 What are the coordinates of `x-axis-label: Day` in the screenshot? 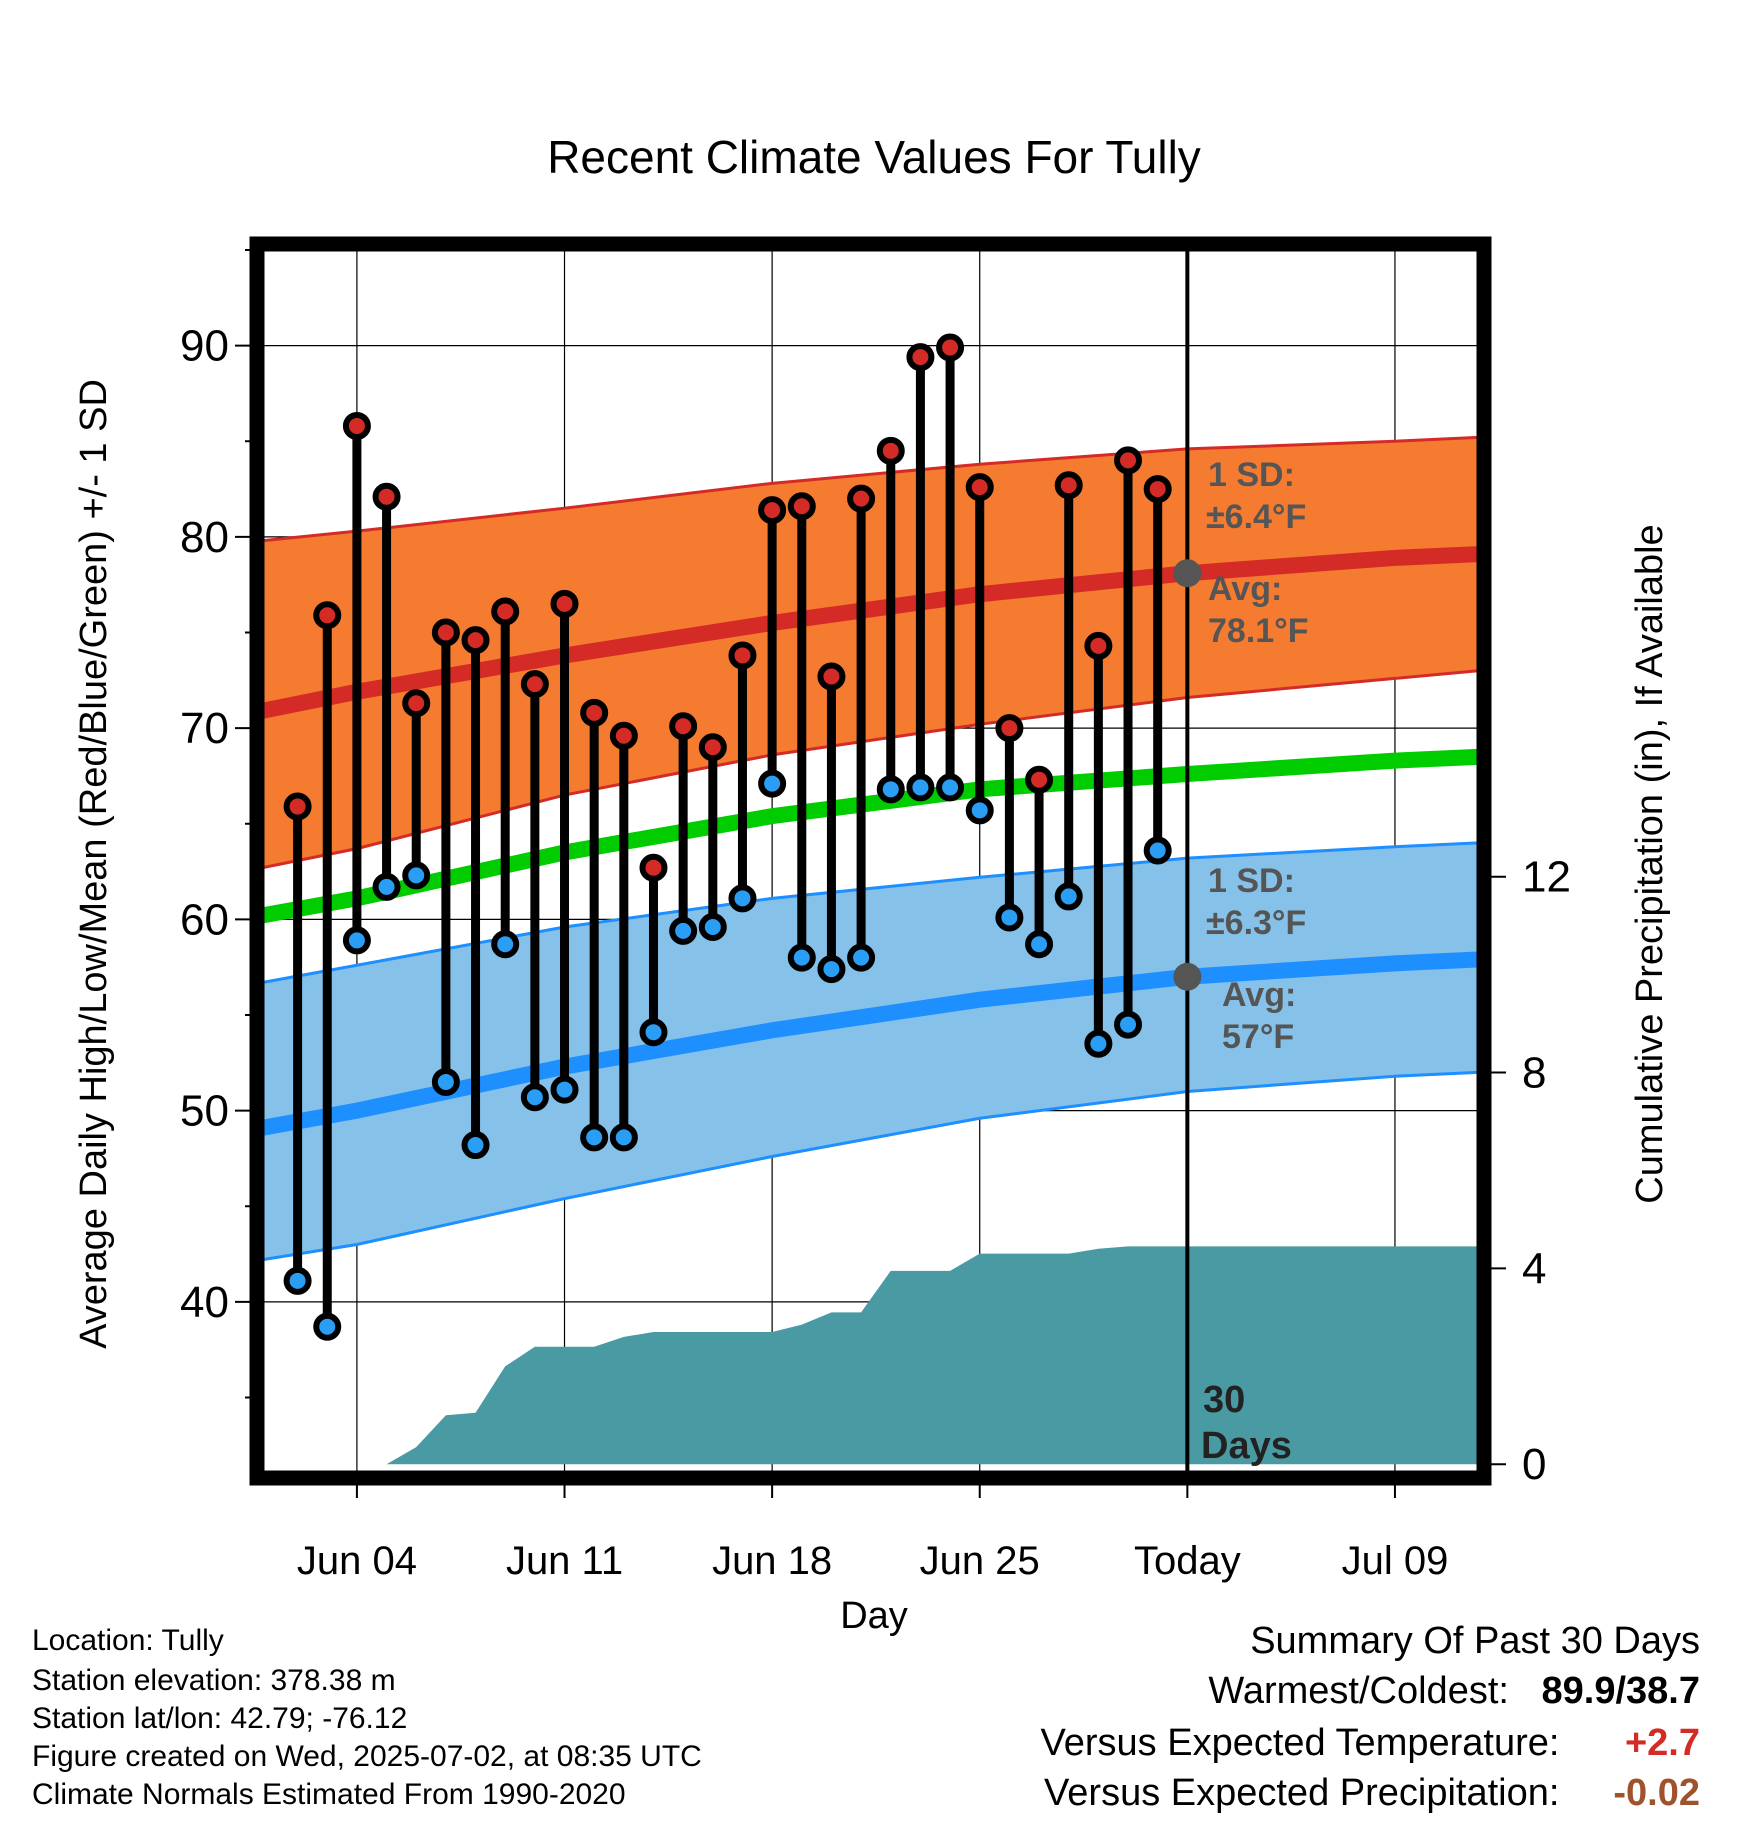 It's located at (874, 1616).